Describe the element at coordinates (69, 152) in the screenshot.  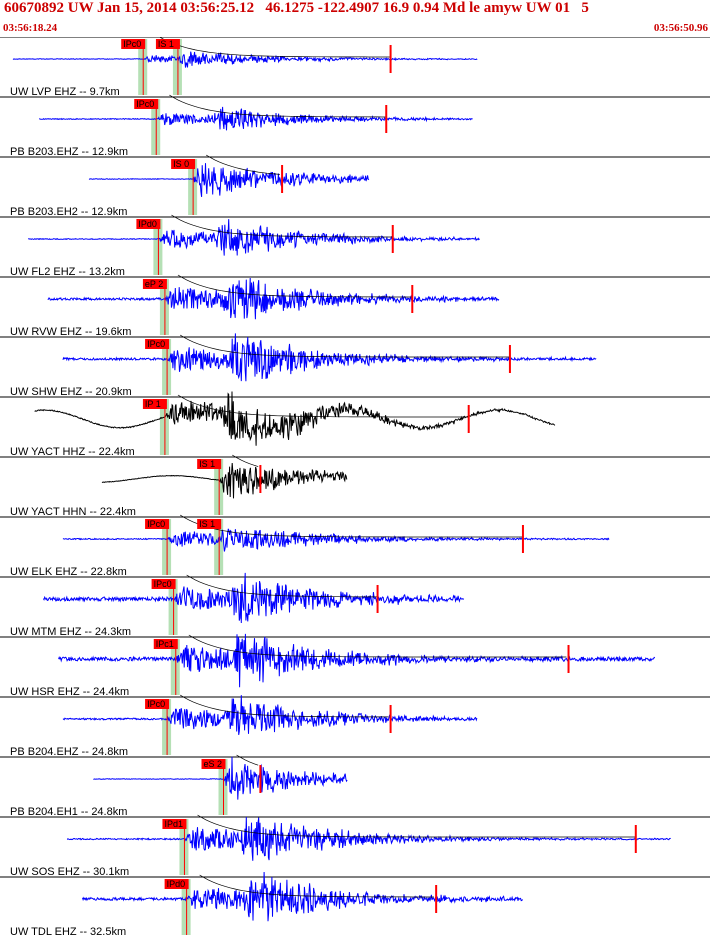
I see `station-label: PB B203.EHZ -- 12.9km` at that location.